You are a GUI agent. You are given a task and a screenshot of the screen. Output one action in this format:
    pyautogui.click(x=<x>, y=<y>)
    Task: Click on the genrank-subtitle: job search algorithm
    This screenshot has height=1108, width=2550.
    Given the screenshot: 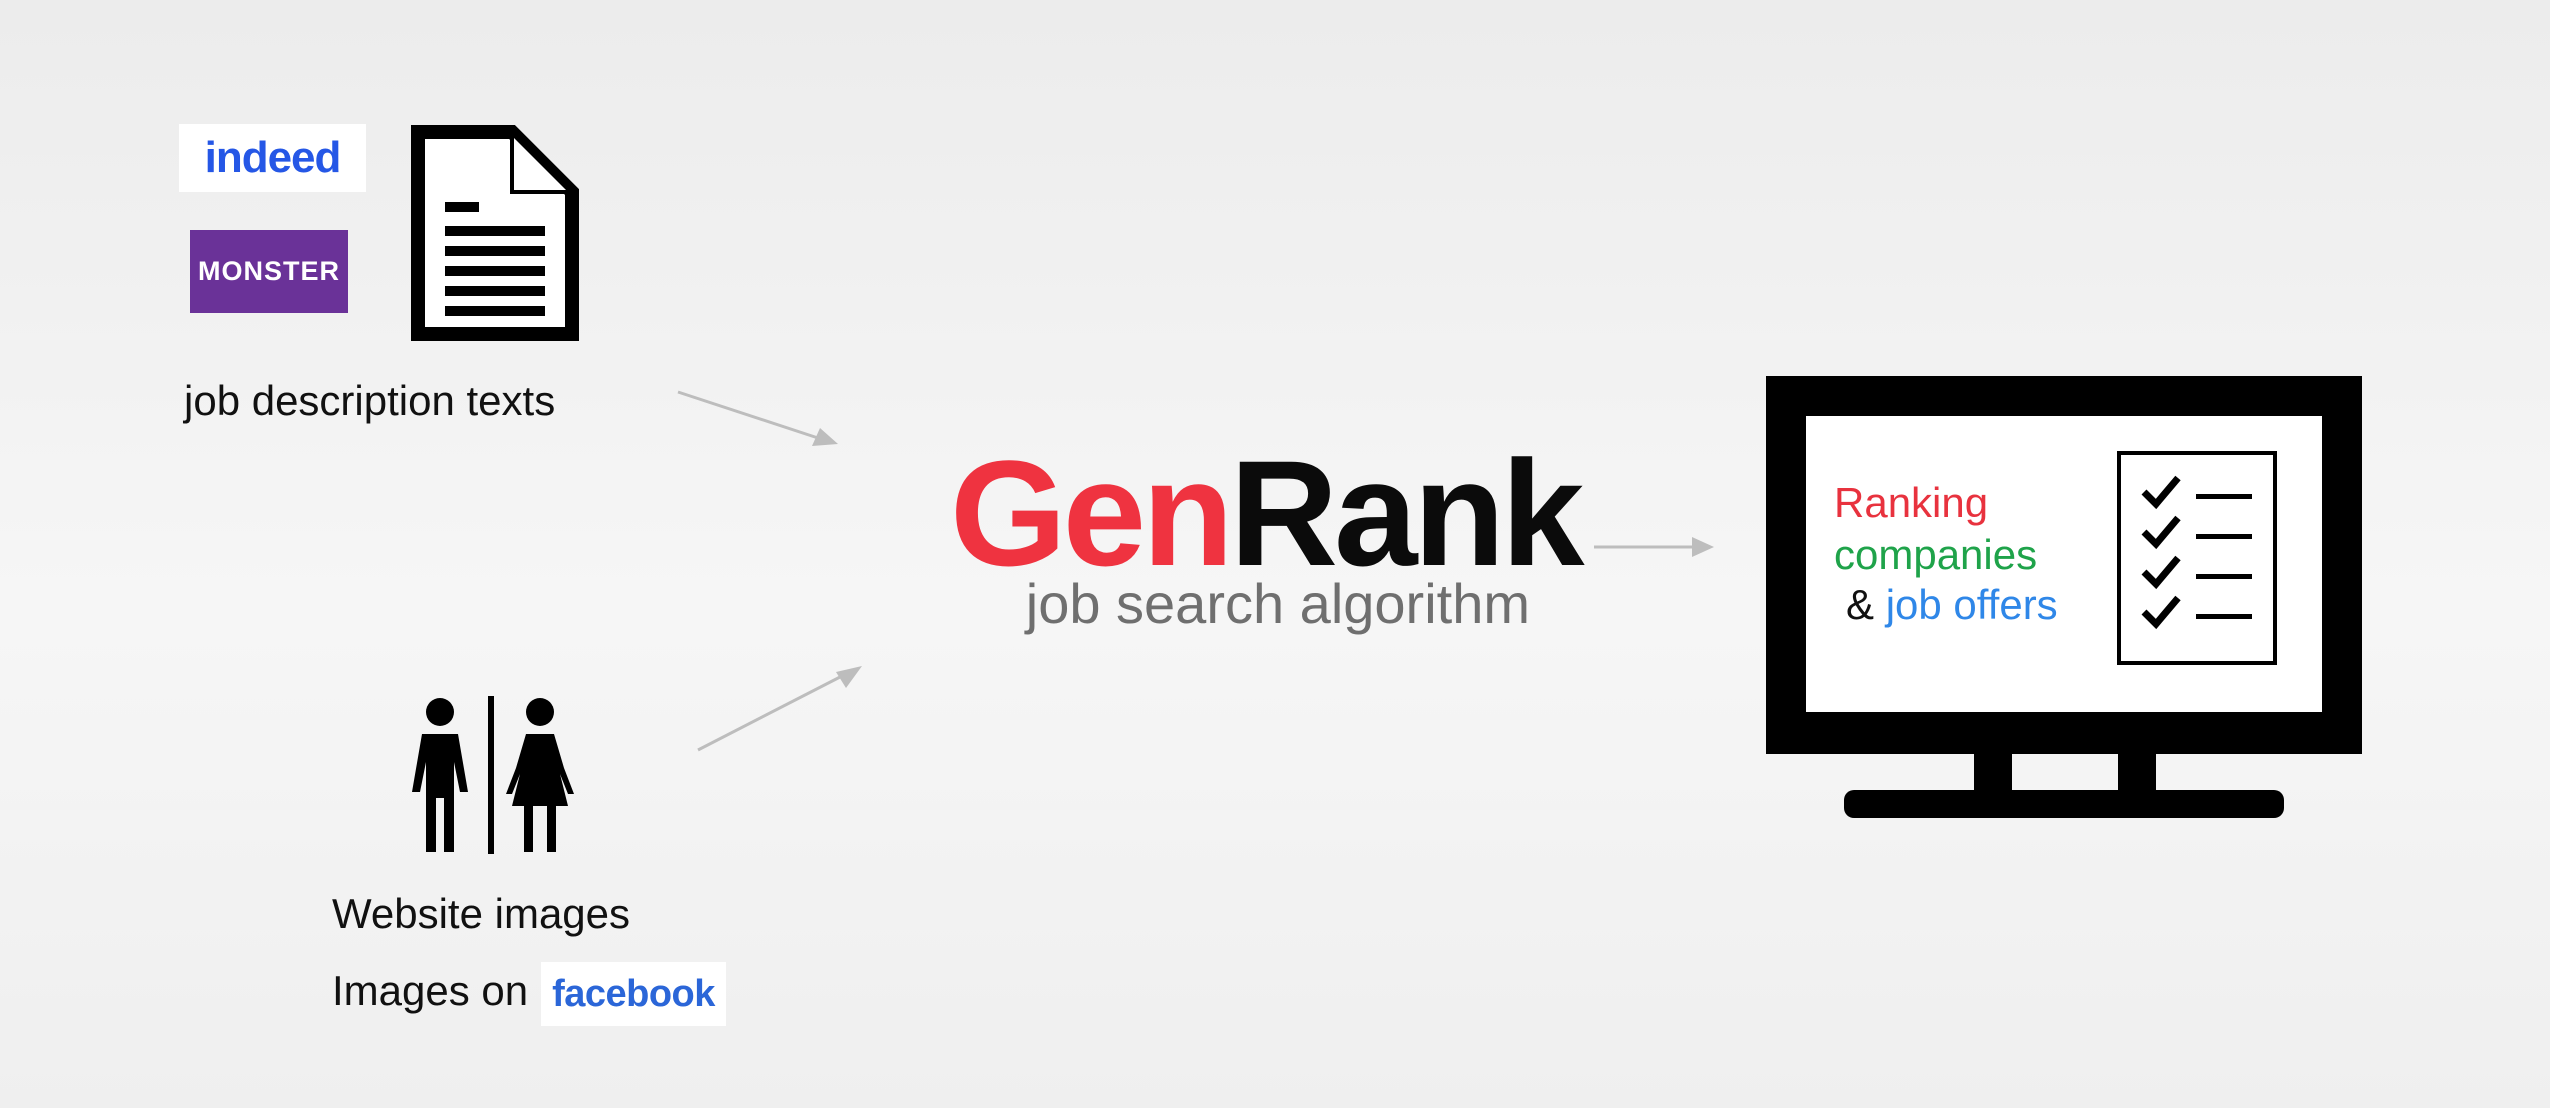 What is the action you would take?
    pyautogui.click(x=1277, y=603)
    